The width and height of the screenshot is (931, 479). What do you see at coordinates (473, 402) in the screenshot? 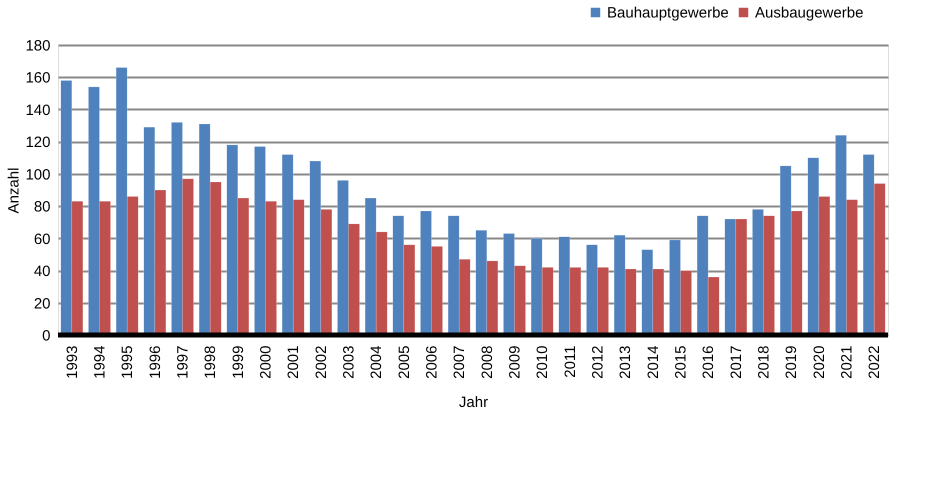
I see `x-axis-title: Jahr` at bounding box center [473, 402].